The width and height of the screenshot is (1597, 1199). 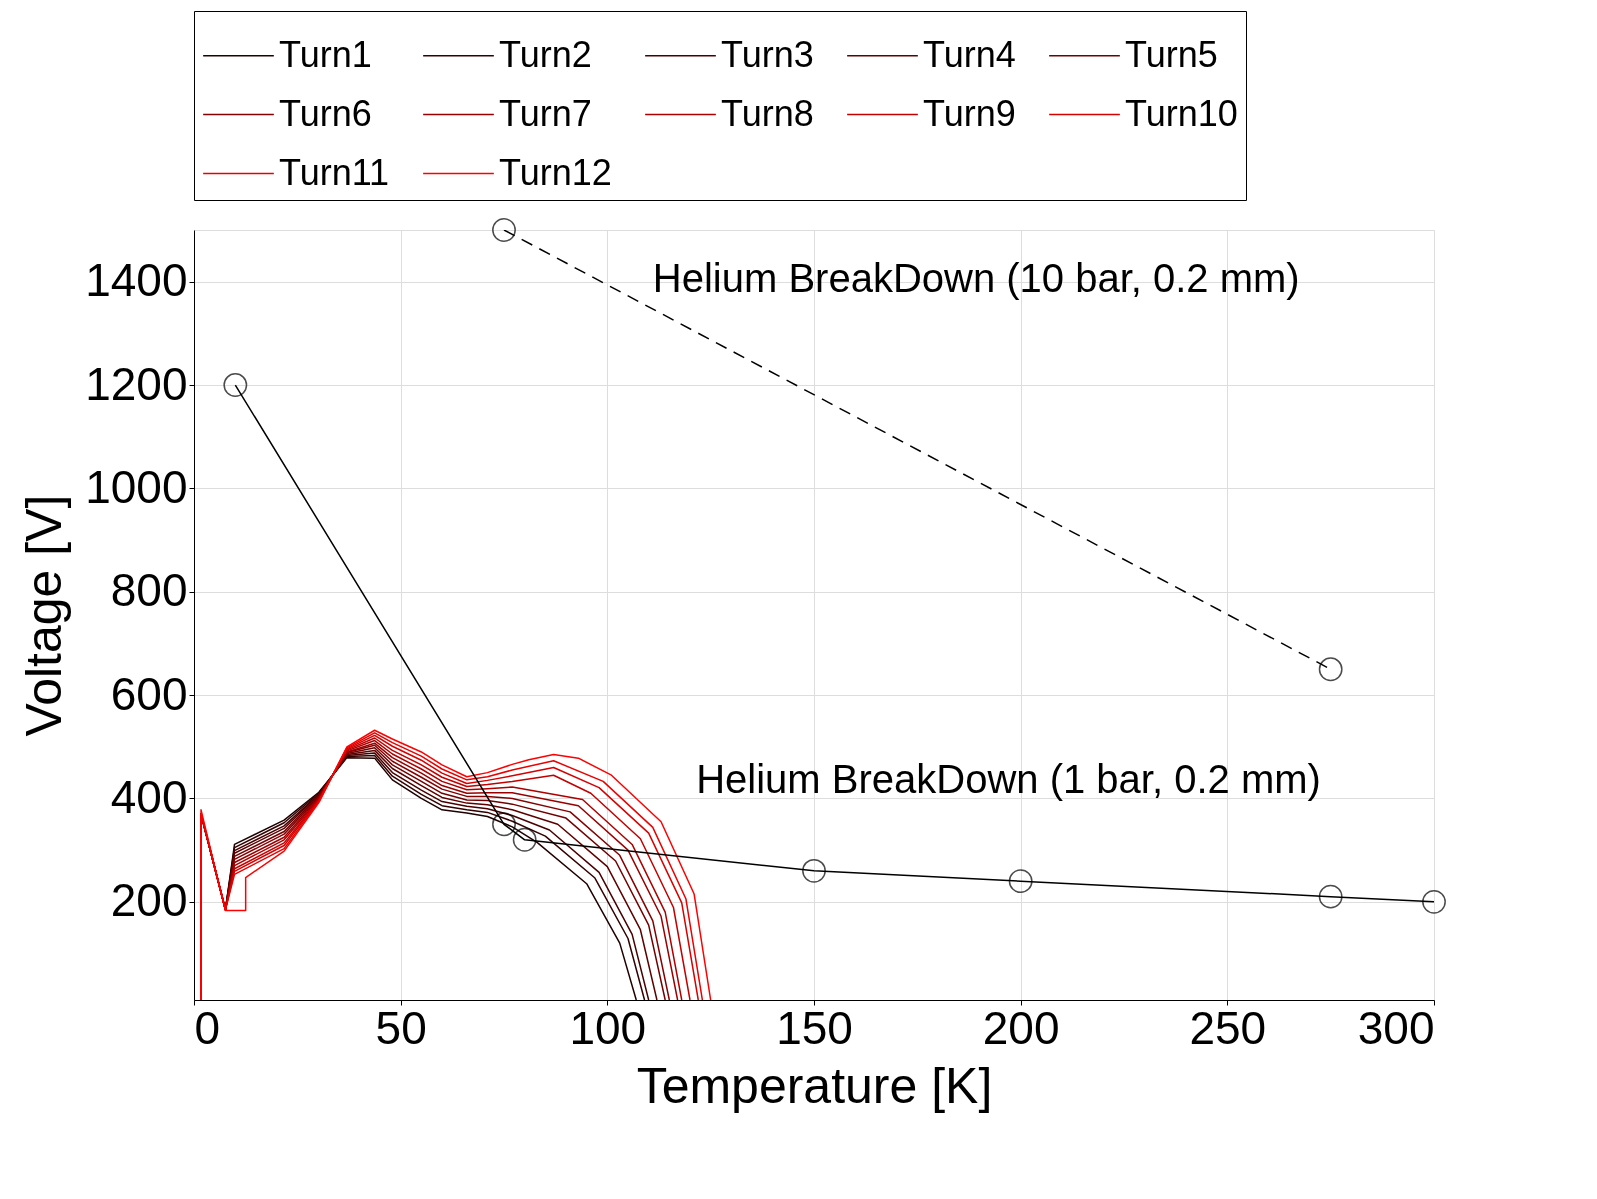 I want to click on legend-label: Turn7, so click(x=545, y=113).